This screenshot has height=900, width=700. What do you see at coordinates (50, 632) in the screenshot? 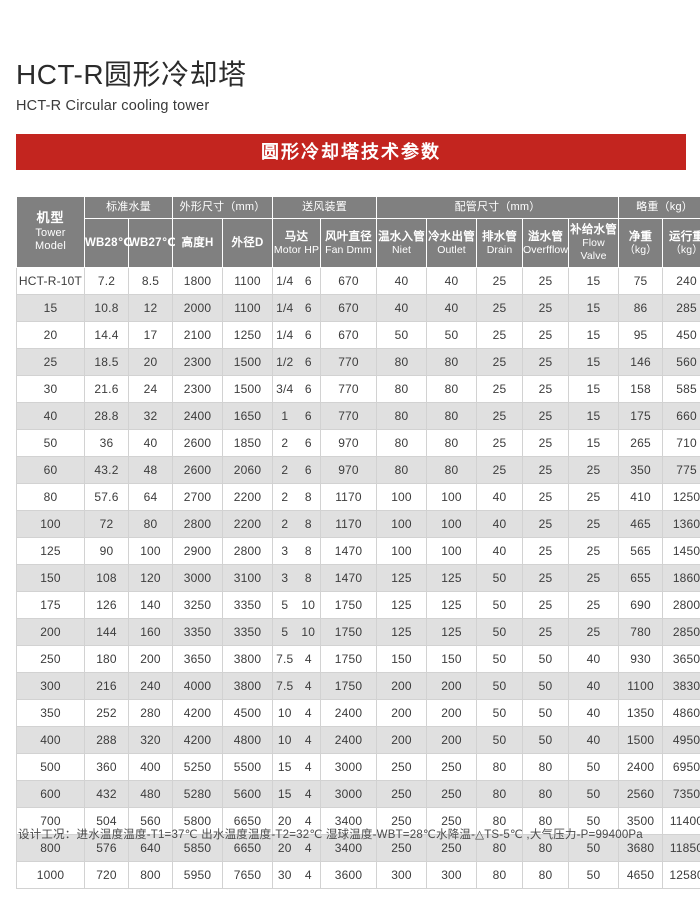
I see `cell-model: 200` at bounding box center [50, 632].